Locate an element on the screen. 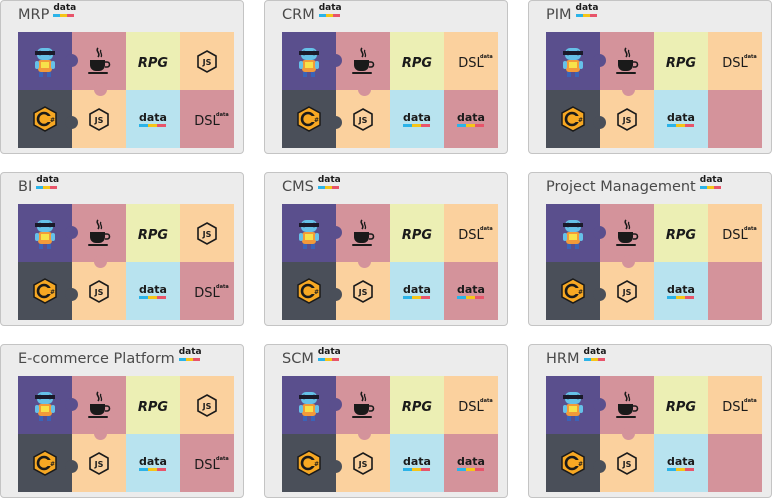 This screenshot has width=780, height=500. puzzle-card: HRM data RPG DSL data # JS data is located at coordinates (650, 421).